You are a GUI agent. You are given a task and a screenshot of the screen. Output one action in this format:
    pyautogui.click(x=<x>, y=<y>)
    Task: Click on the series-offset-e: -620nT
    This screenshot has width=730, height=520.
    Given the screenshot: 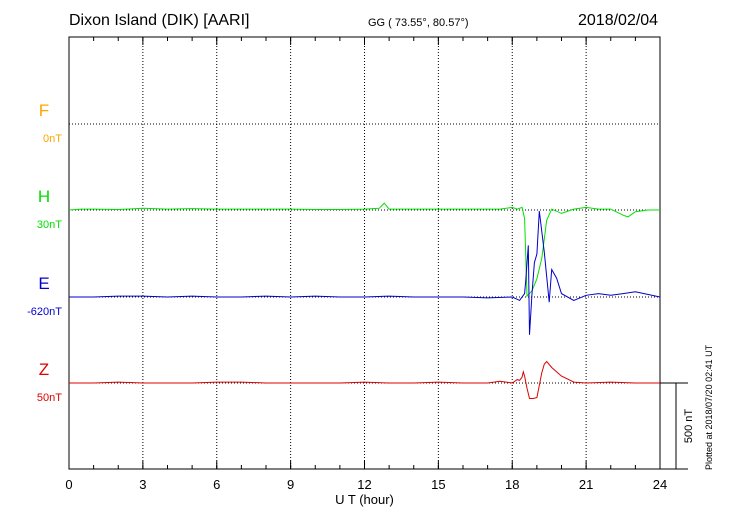 What is the action you would take?
    pyautogui.click(x=44, y=312)
    